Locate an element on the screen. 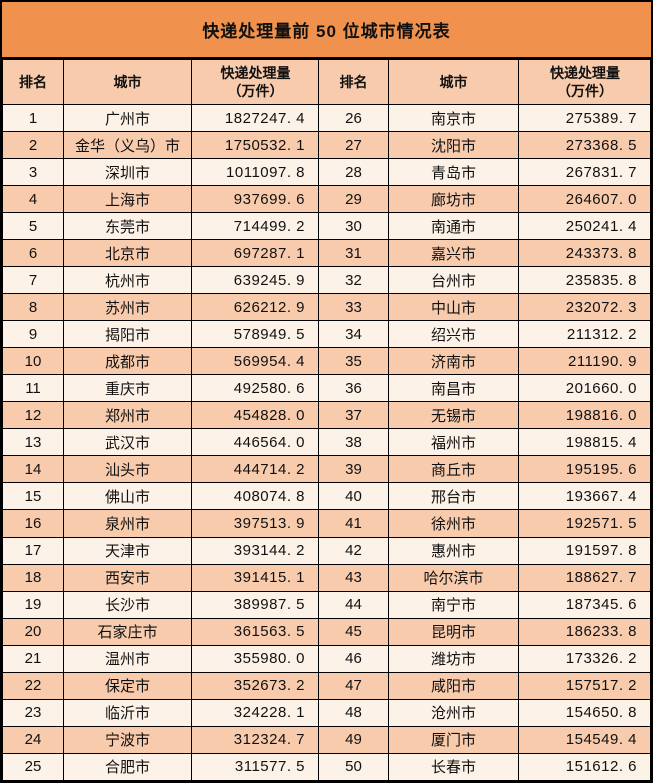 Image resolution: width=653 pixels, height=783 pixels. table-row: 14 汕头市 444714. 2 39 商丘市 195195. 6 is located at coordinates (326, 469).